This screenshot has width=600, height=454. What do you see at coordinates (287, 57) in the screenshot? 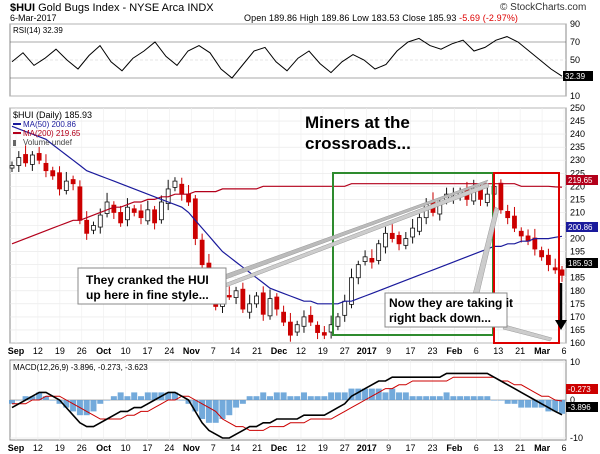
I see `rsi-line` at bounding box center [287, 57].